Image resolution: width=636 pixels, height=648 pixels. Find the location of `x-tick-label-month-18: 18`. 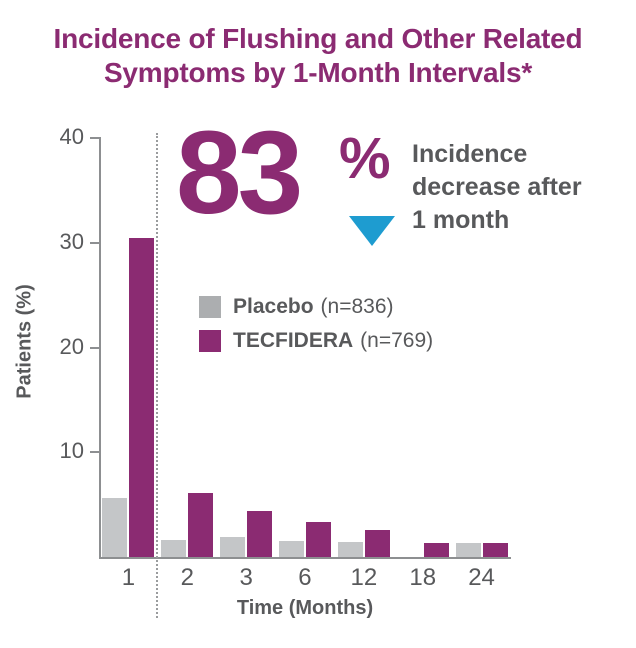

x-tick-label-month-18: 18 is located at coordinates (423, 577).